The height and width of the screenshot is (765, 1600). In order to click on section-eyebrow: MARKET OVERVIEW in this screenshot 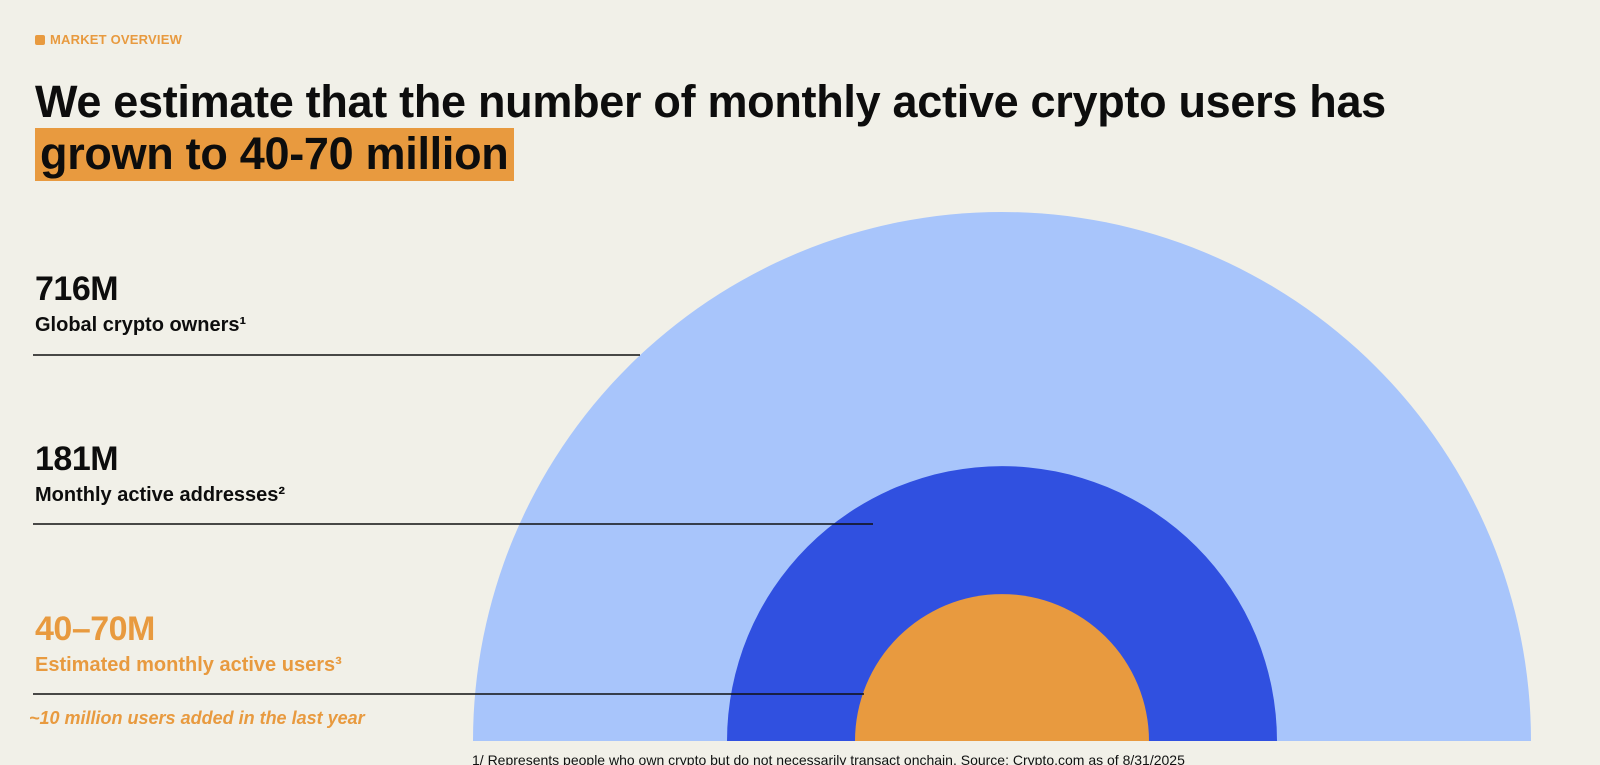, I will do `click(108, 39)`.